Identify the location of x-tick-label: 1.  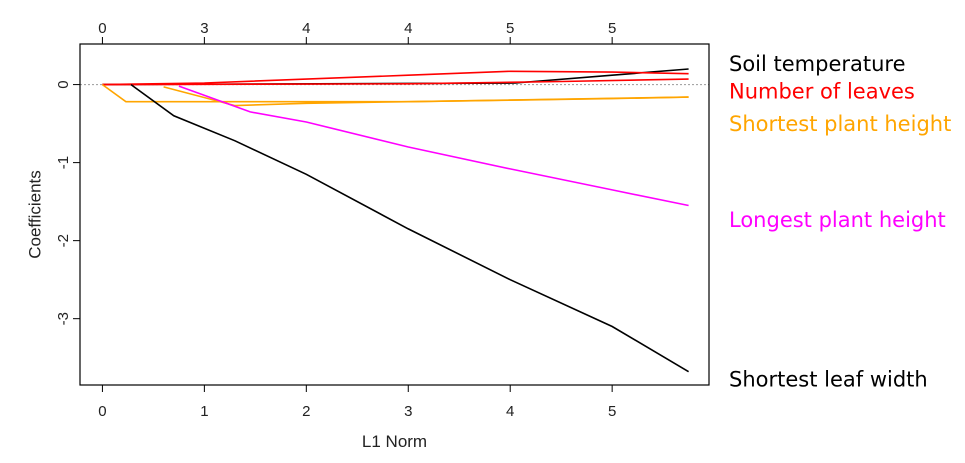
(204, 411).